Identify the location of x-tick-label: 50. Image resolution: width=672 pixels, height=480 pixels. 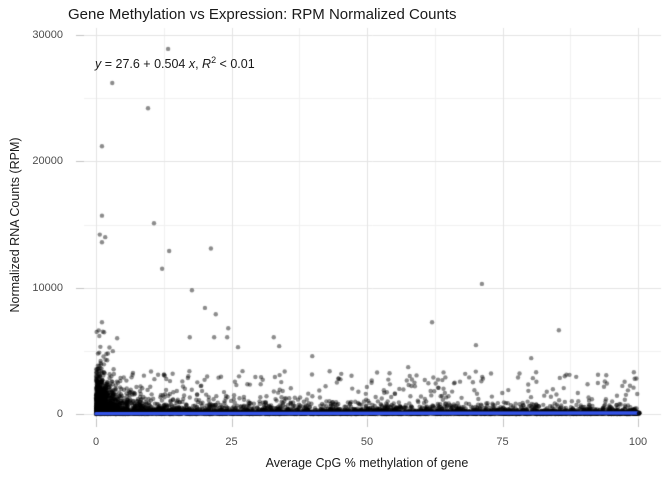
(367, 442).